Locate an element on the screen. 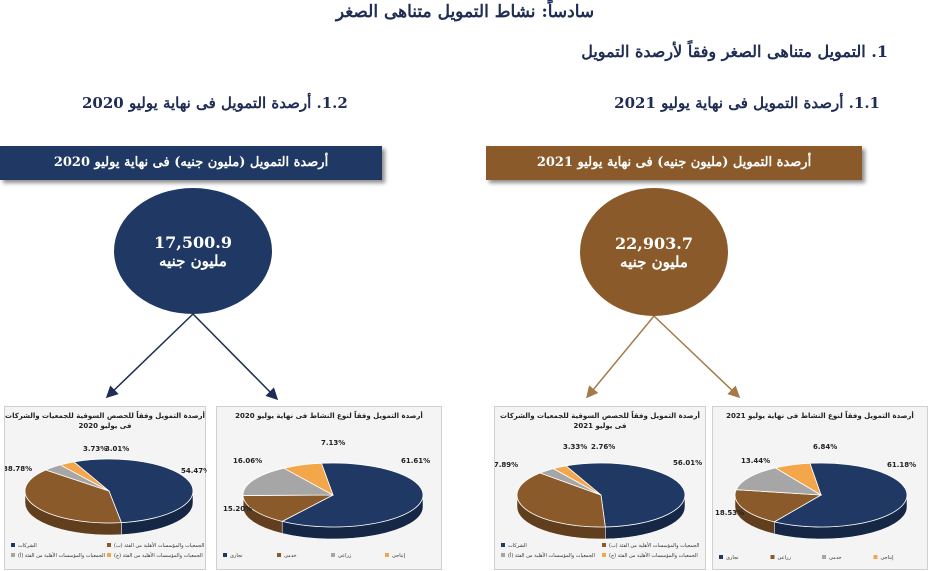  total-2021-value: 22,903.7 is located at coordinates (654, 243).